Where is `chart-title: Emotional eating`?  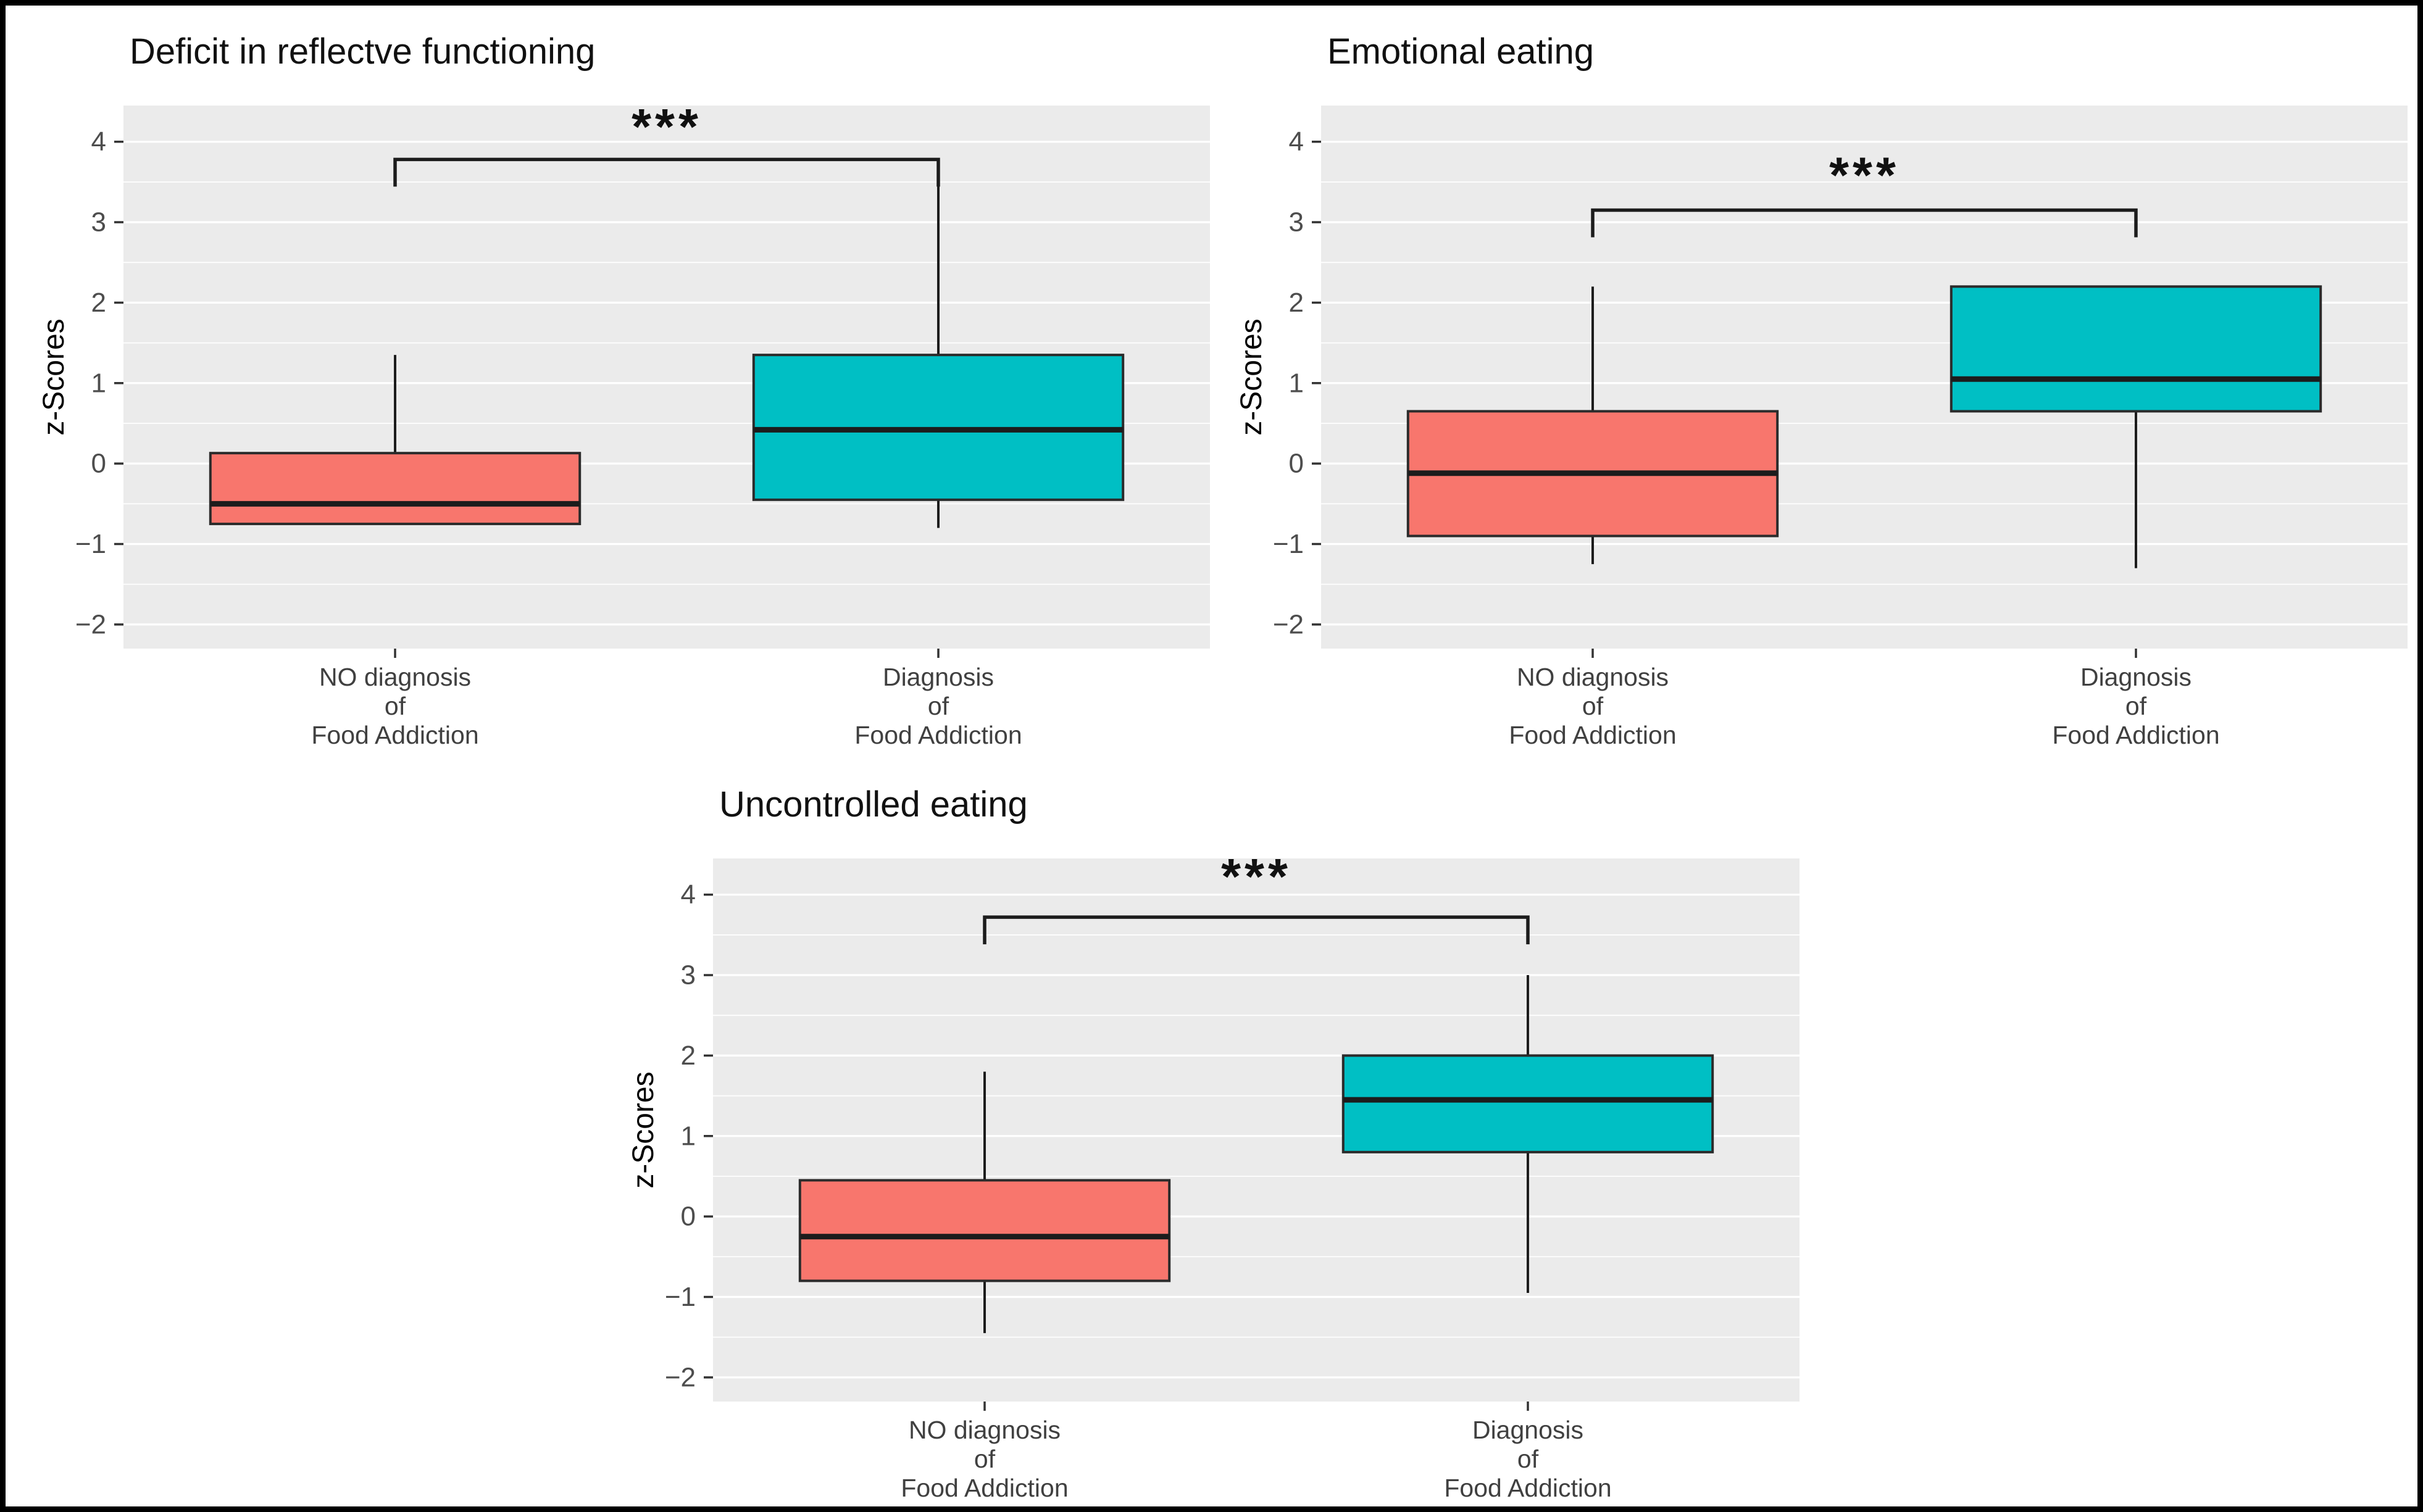
chart-title: Emotional eating is located at coordinates (1461, 51).